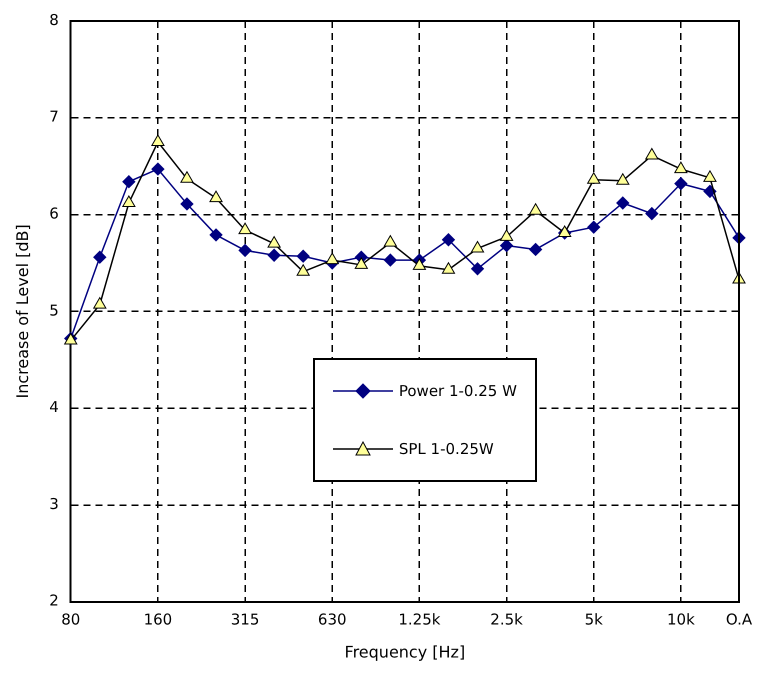 This screenshot has width=769, height=677. Describe the element at coordinates (681, 619) in the screenshot. I see `x-tick-label: 10k` at that location.